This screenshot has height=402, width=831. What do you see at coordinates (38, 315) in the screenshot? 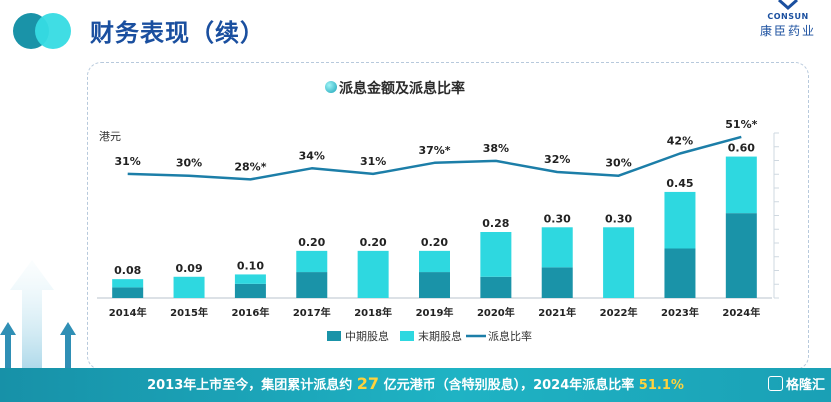
I see `rising-arrows-decoration` at bounding box center [38, 315].